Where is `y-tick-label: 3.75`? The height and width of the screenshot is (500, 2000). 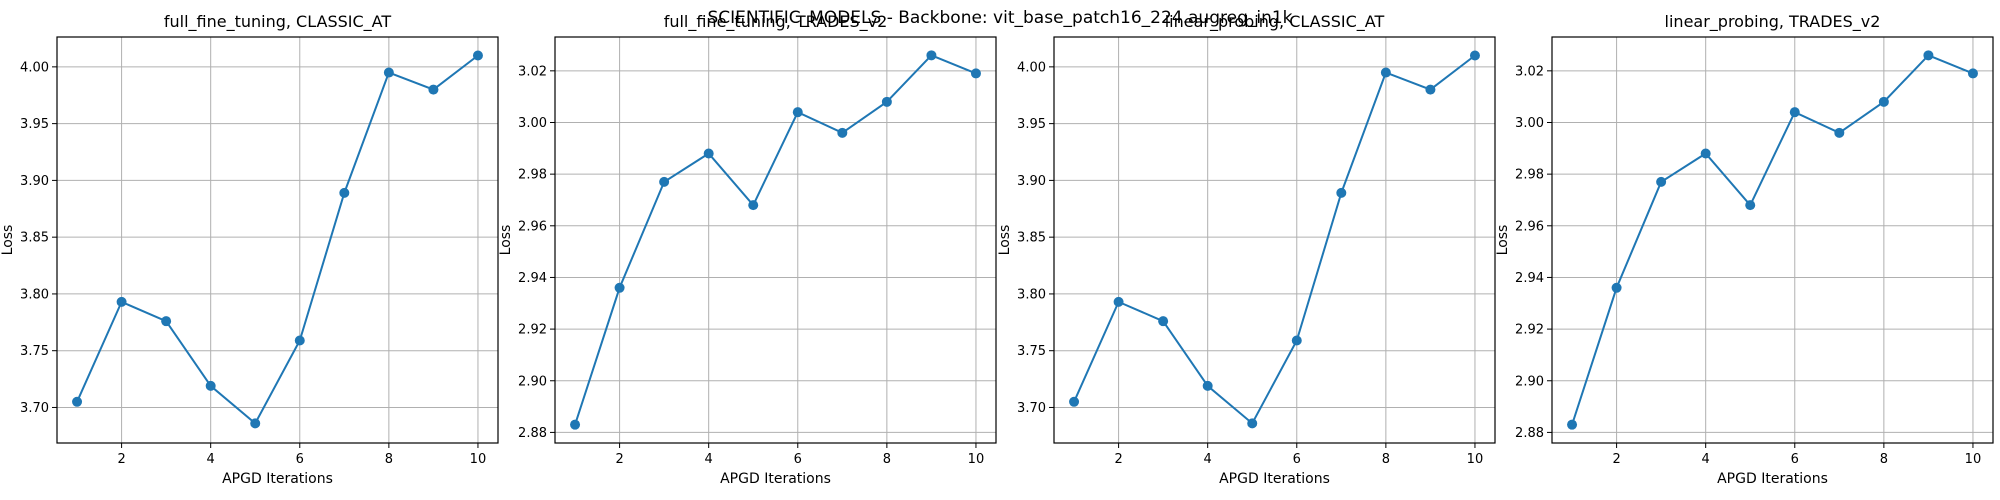
y-tick-label: 3.75 is located at coordinates (1031, 351).